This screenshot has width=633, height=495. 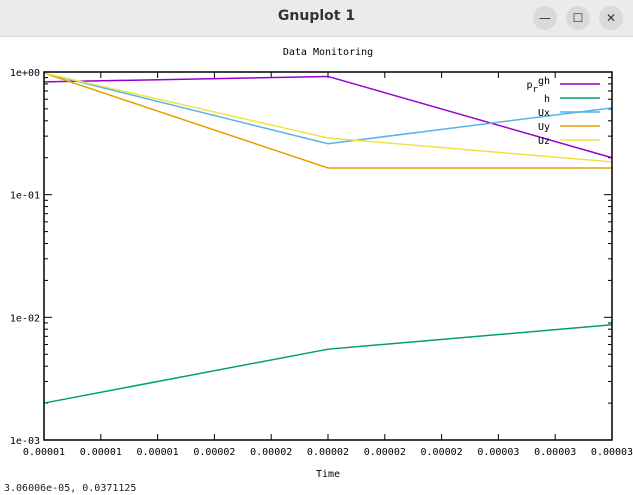 I want to click on cursor-coordinates: 3.06006e-05, 0.0371125, so click(x=70, y=488).